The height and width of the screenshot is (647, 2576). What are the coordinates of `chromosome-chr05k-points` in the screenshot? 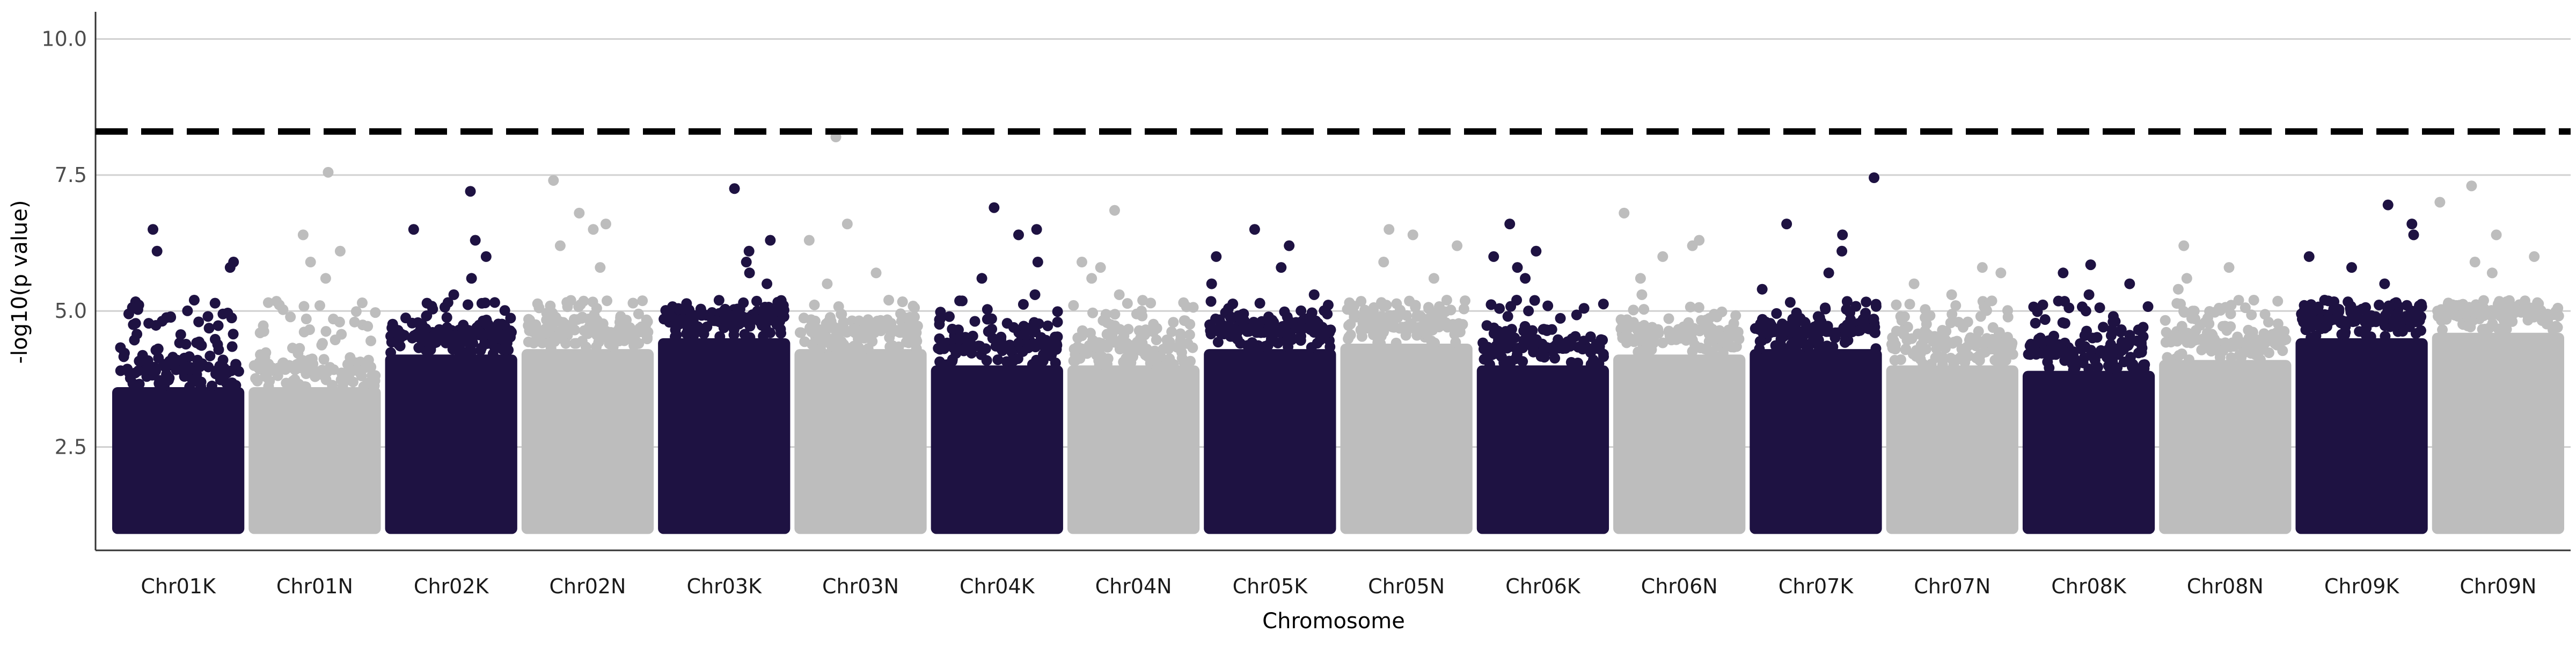 It's located at (1270, 379).